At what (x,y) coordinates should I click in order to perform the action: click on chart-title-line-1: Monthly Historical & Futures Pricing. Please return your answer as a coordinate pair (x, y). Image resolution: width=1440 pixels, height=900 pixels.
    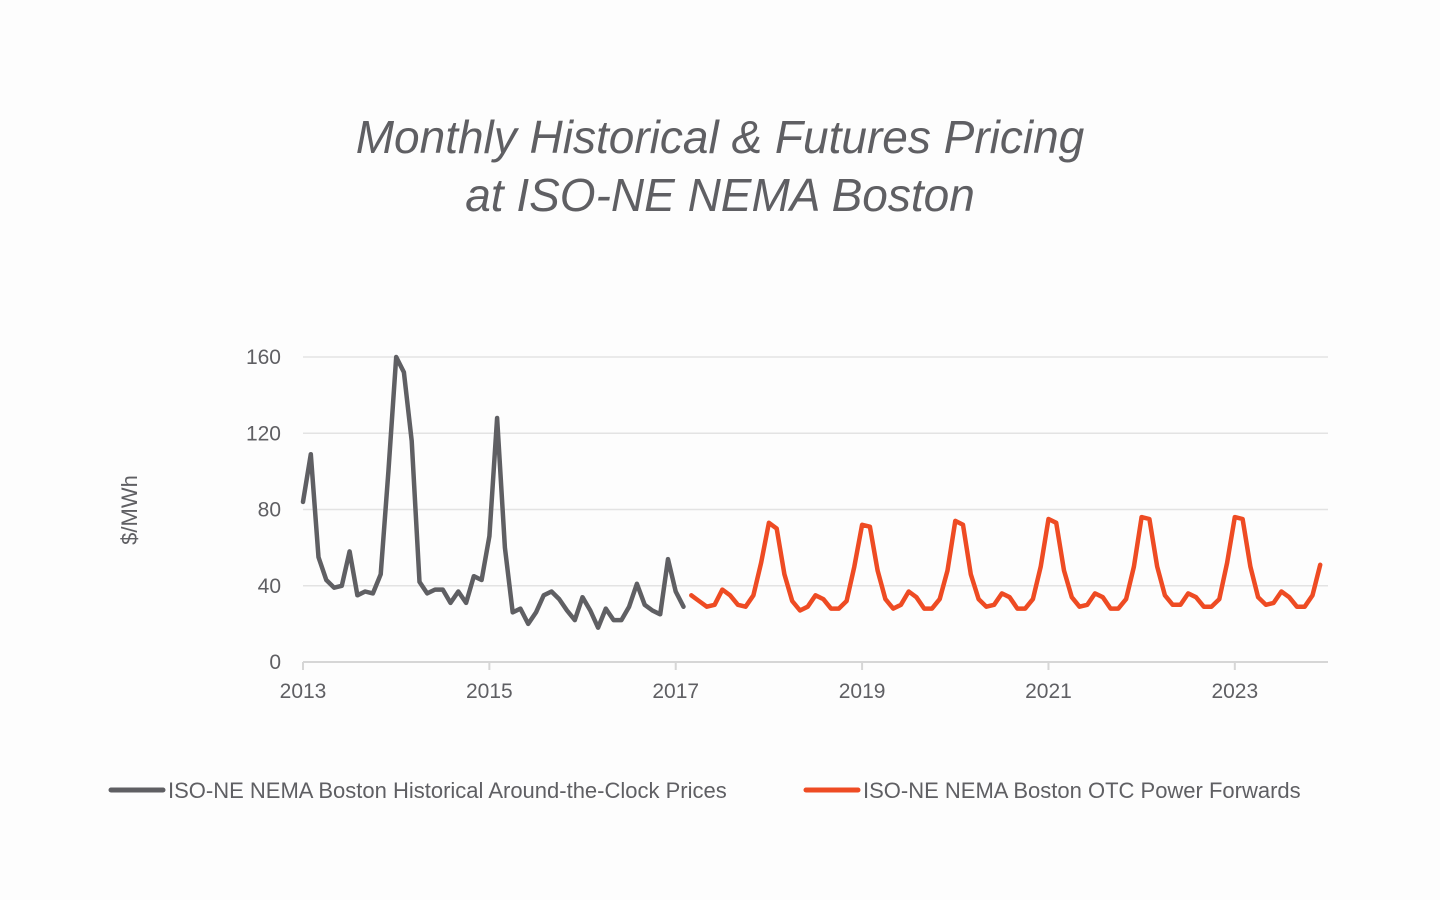
    Looking at the image, I should click on (720, 137).